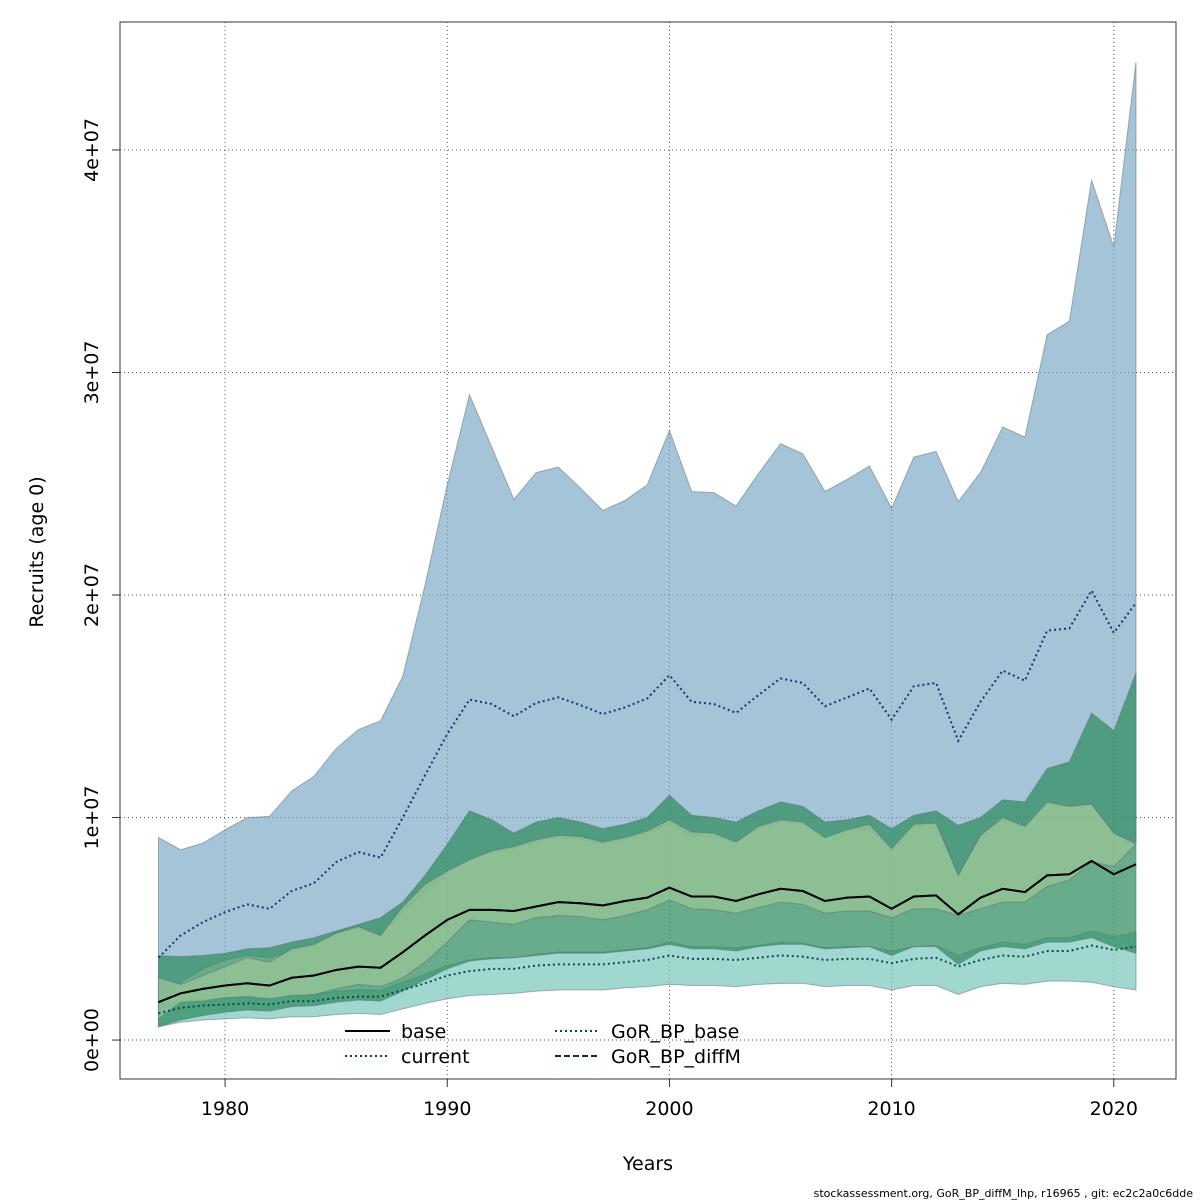 The image size is (1200, 1200). What do you see at coordinates (92, 150) in the screenshot?
I see `y-tick-label: 4e+07` at bounding box center [92, 150].